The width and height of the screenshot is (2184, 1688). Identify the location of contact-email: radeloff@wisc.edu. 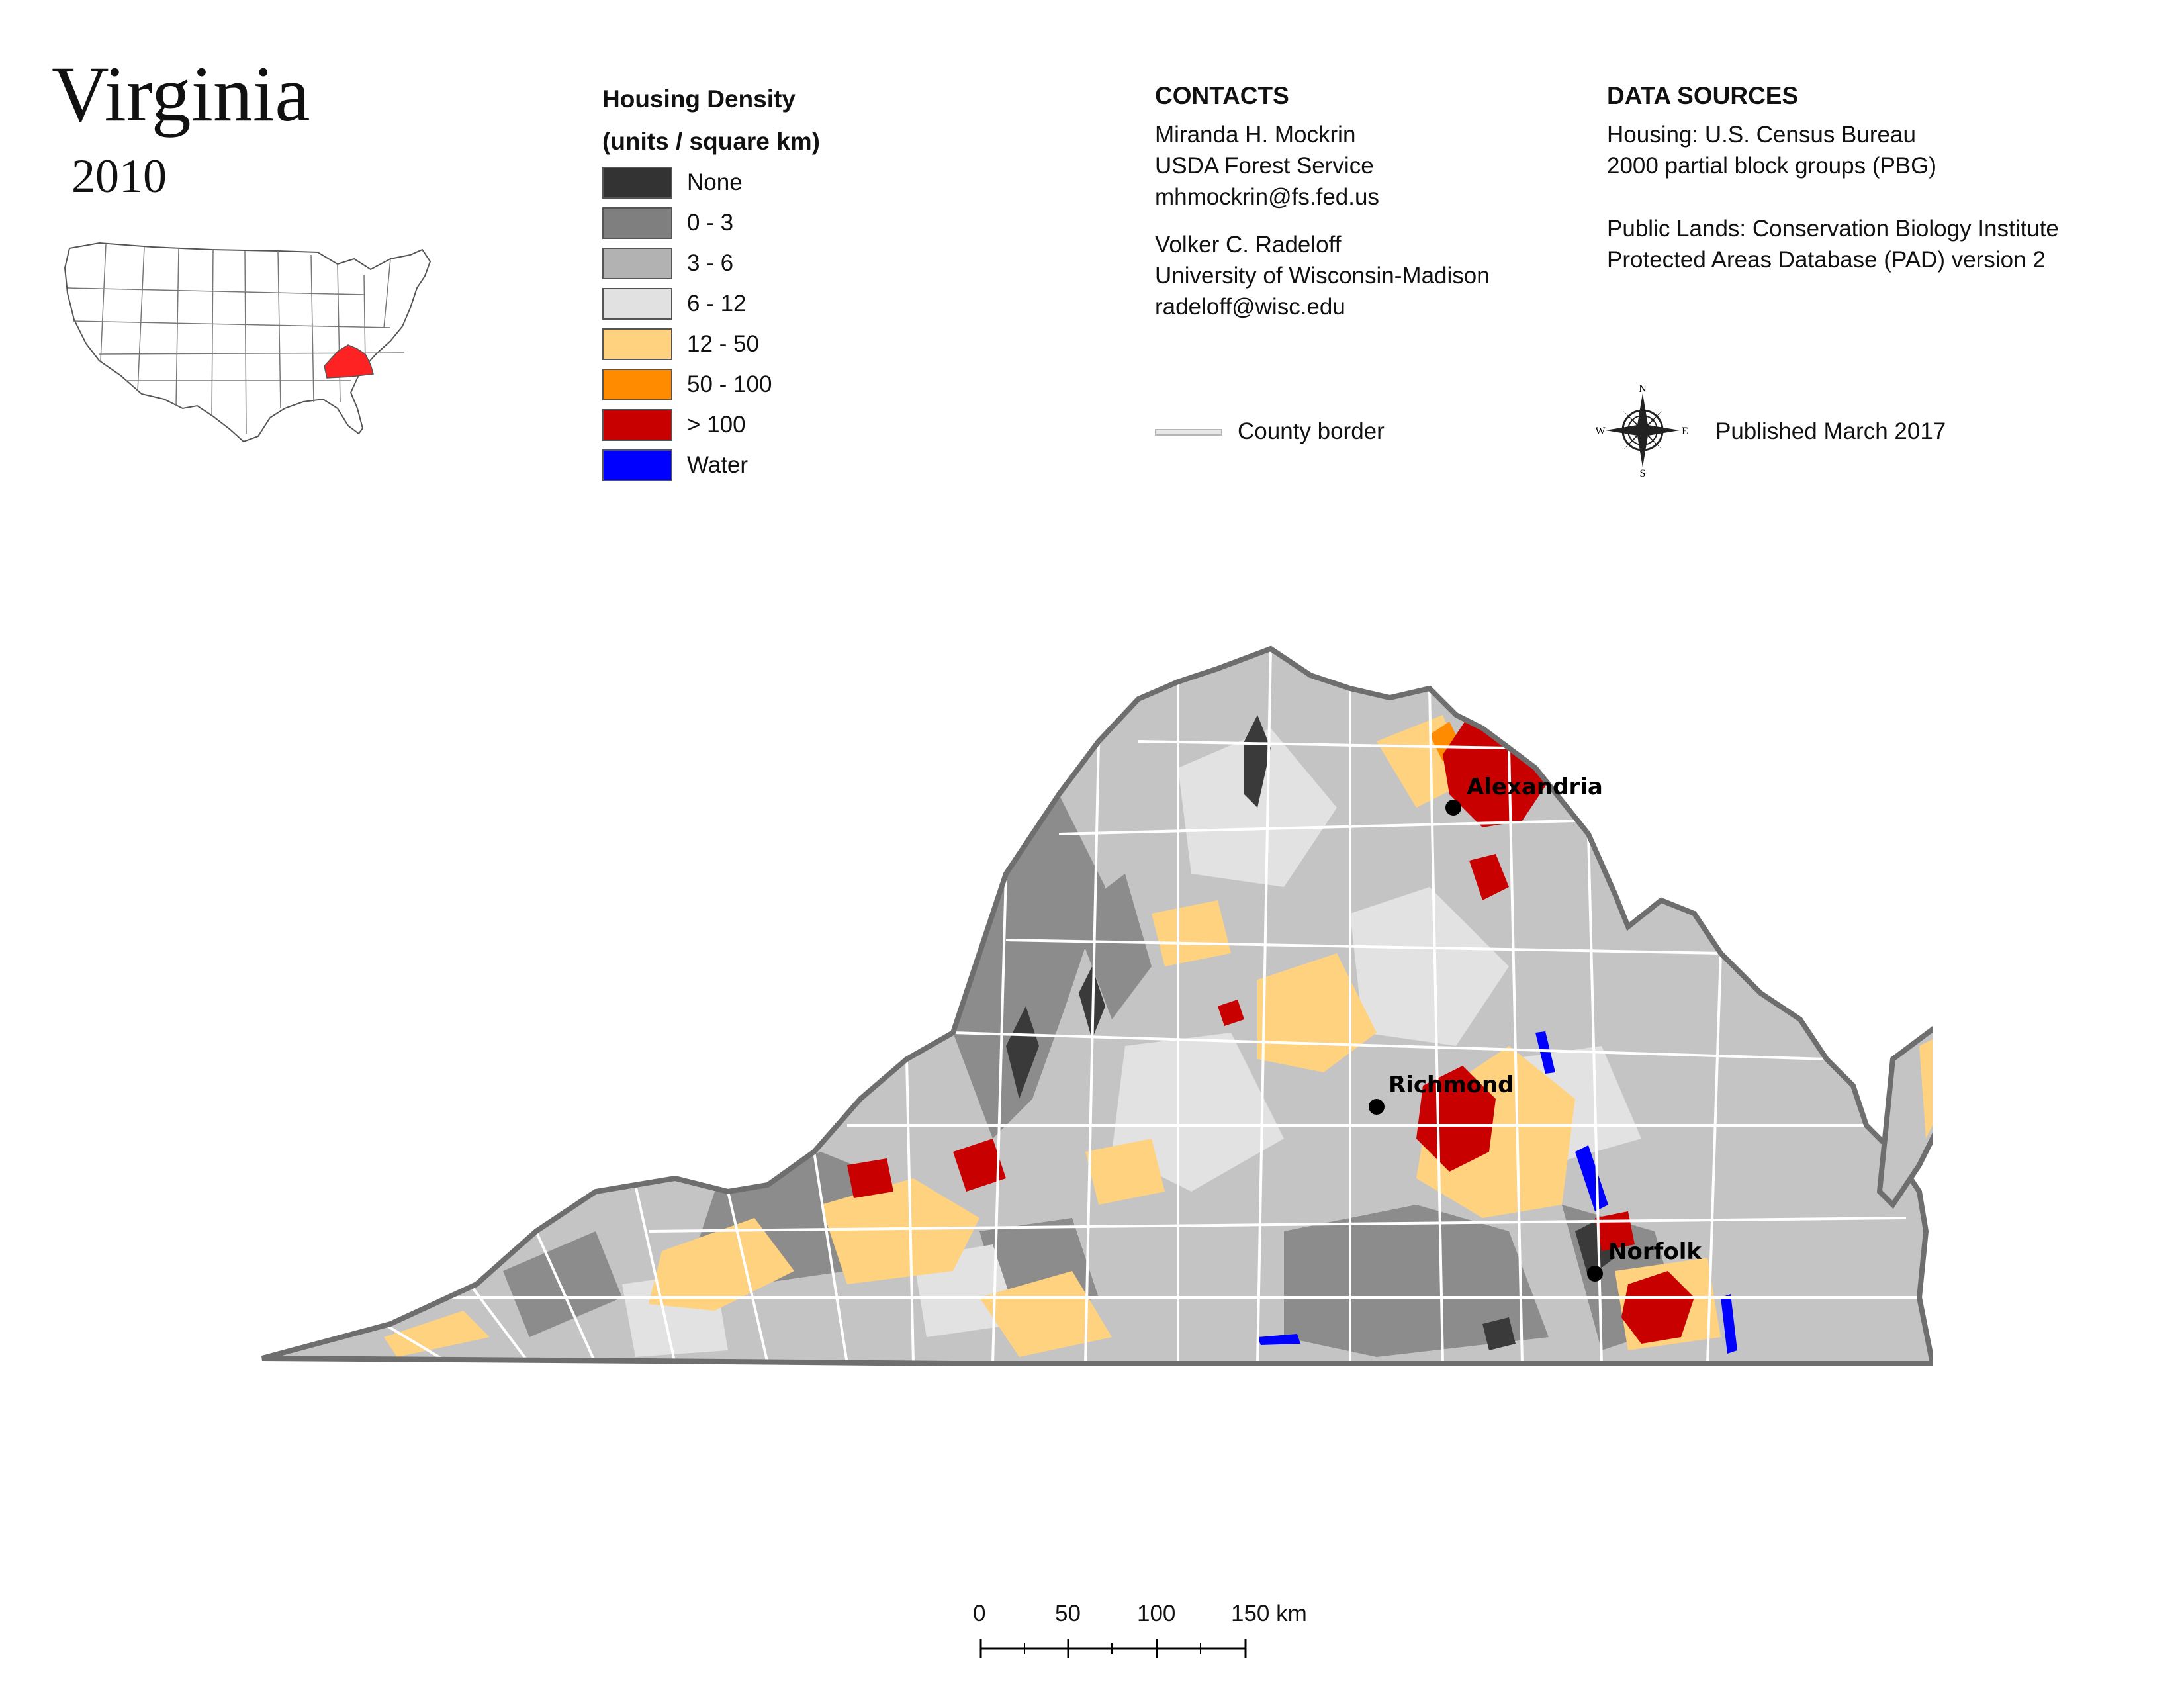
(1250, 307).